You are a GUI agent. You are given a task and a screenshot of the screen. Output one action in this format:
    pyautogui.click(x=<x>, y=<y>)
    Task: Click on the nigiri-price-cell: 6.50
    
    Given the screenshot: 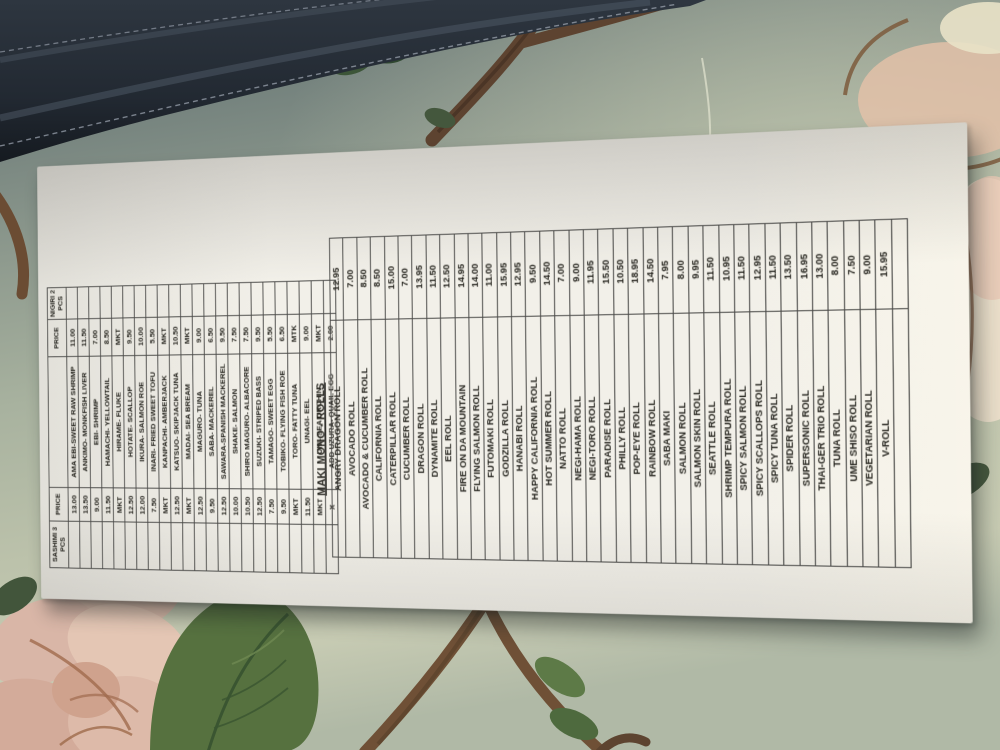 What is the action you would take?
    pyautogui.click(x=210, y=335)
    